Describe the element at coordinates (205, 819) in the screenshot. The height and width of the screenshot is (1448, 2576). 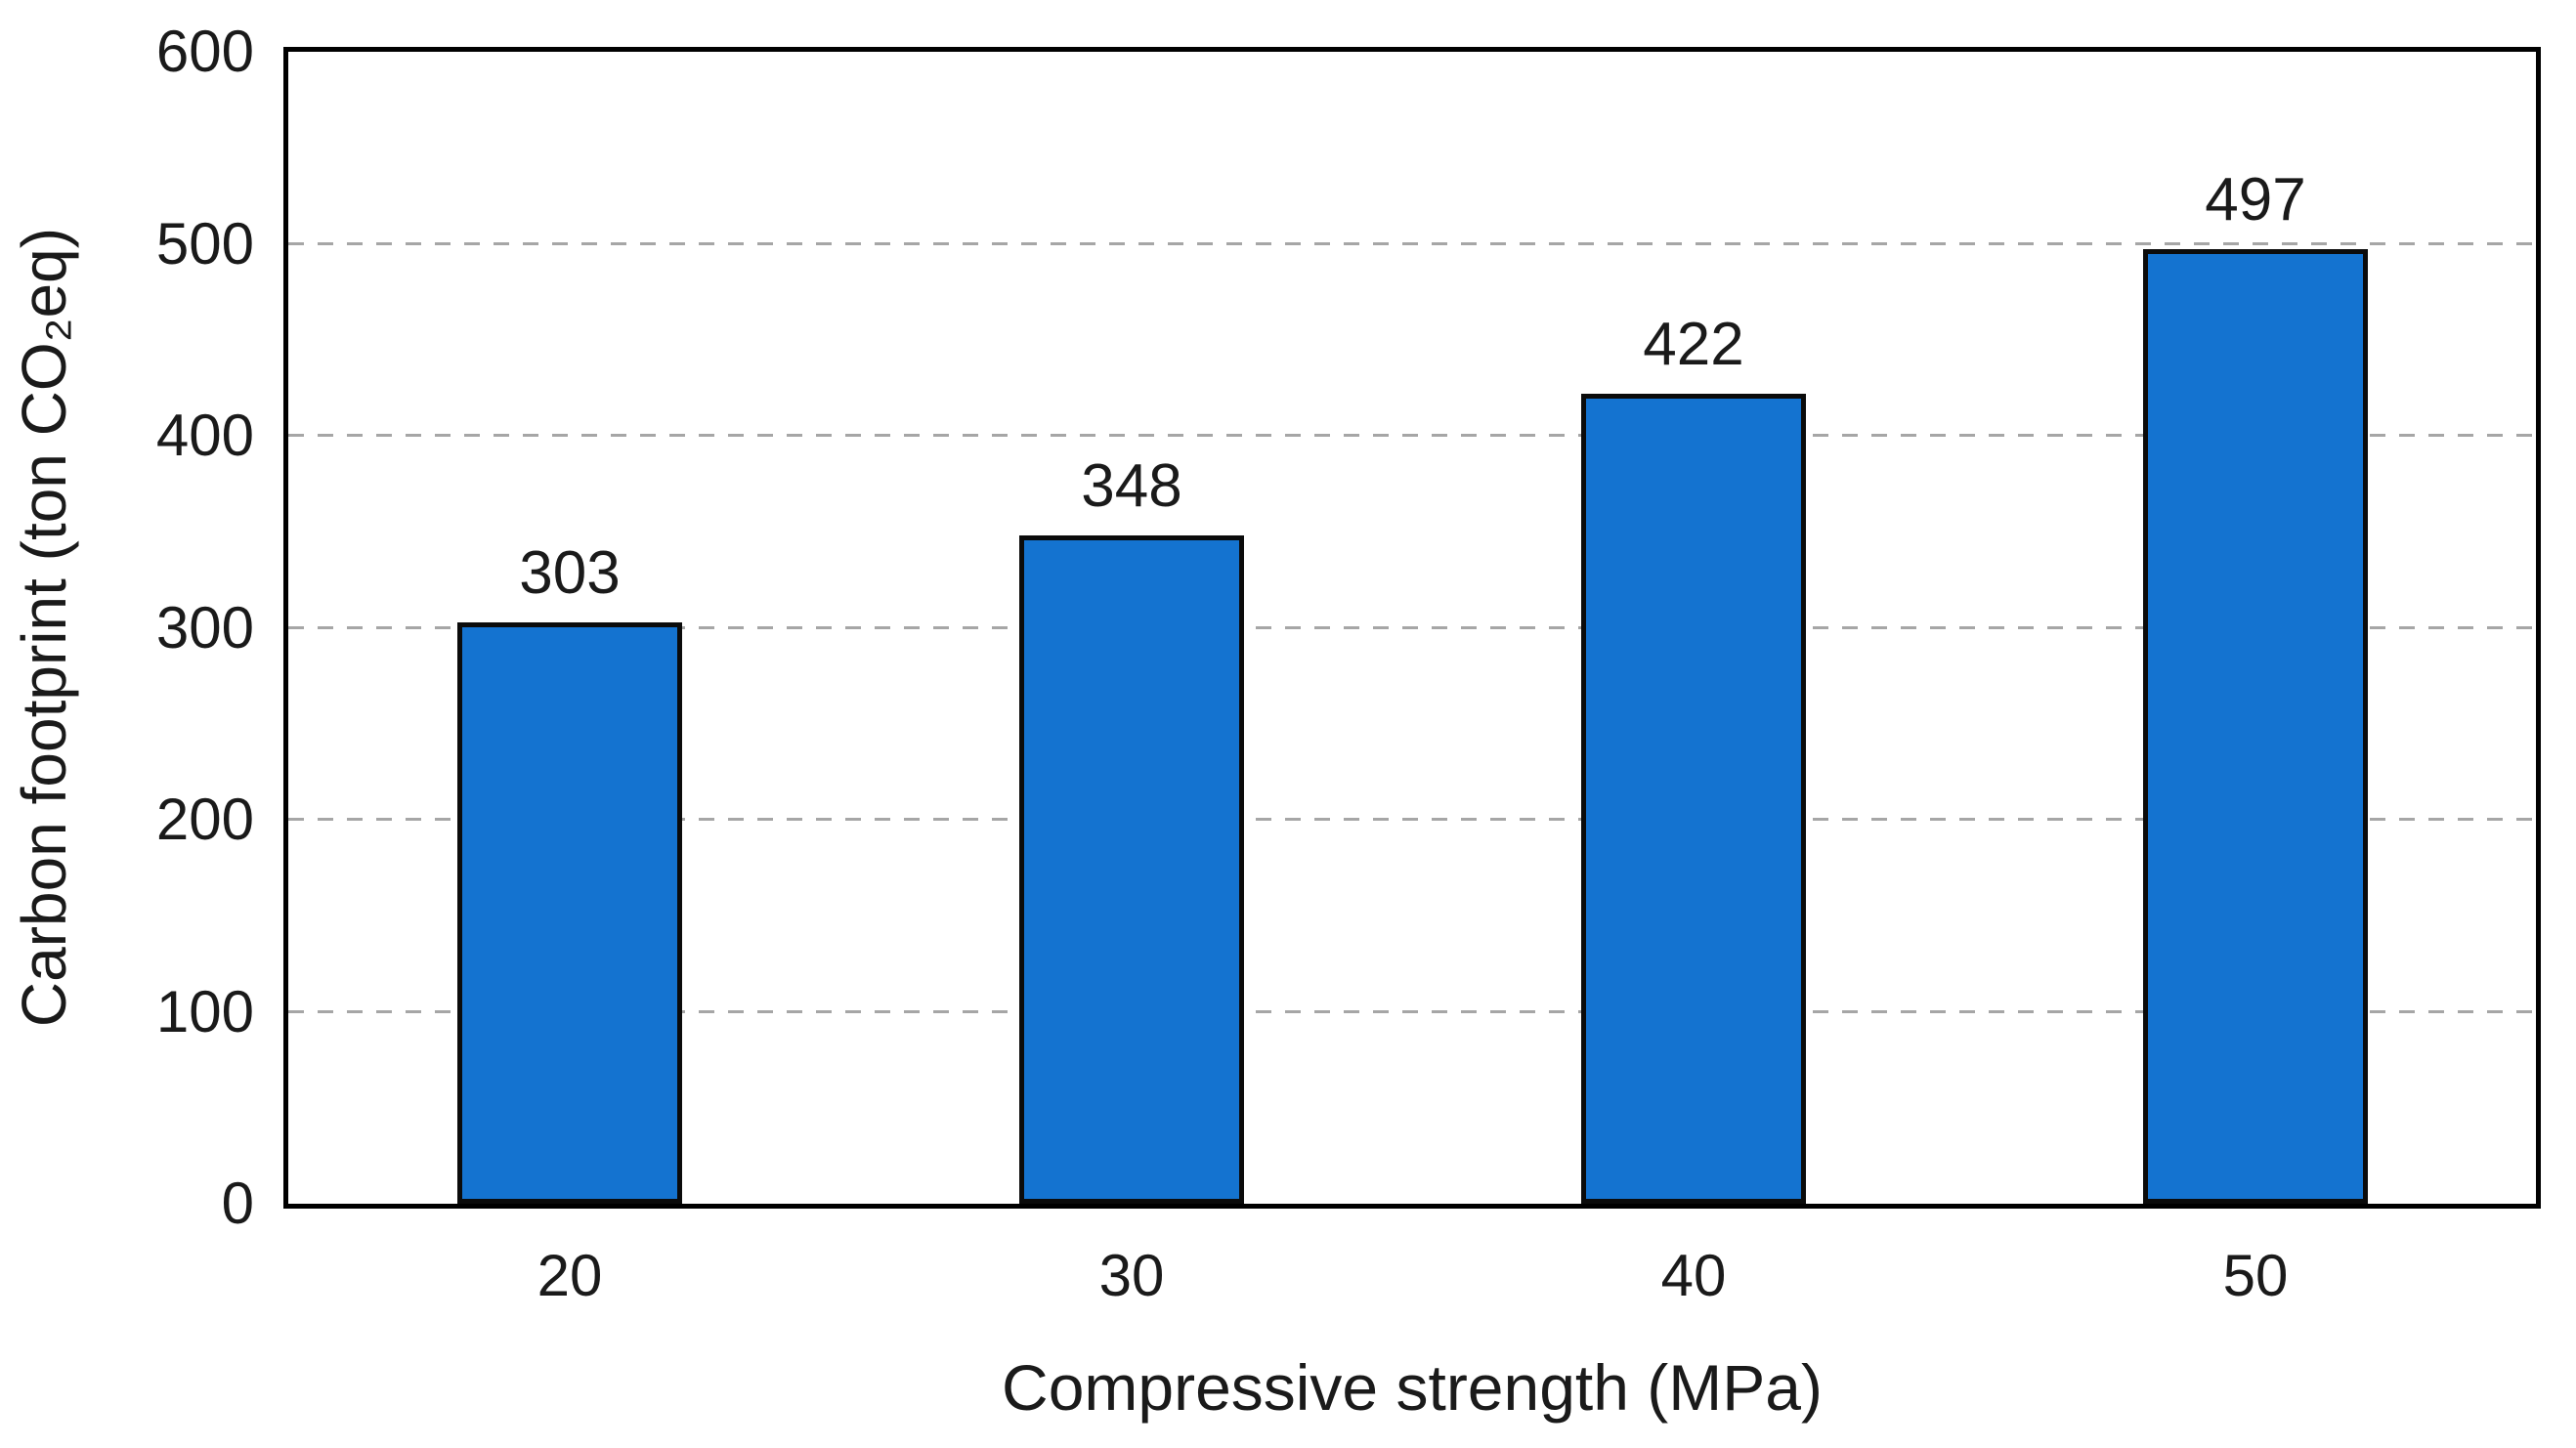
I see `y-tick-label: 200` at that location.